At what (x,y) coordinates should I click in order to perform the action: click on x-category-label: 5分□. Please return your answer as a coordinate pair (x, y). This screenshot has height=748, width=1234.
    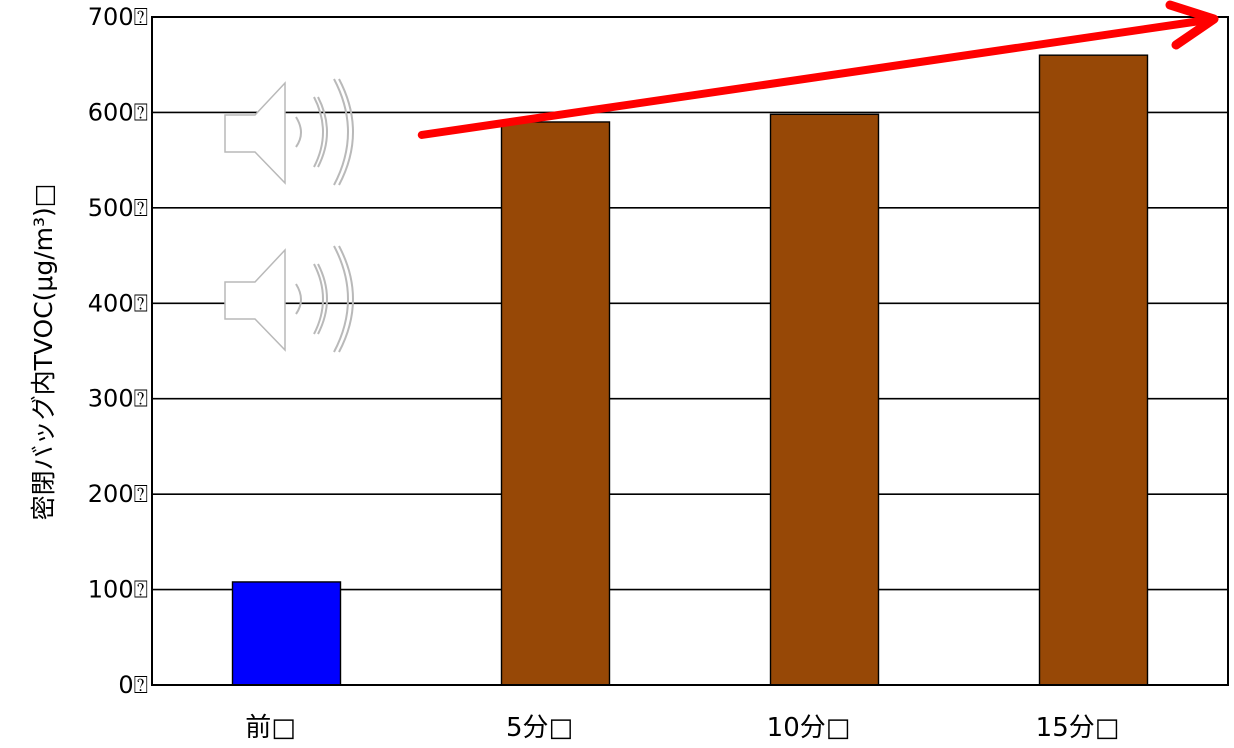
    Looking at the image, I should click on (539, 728).